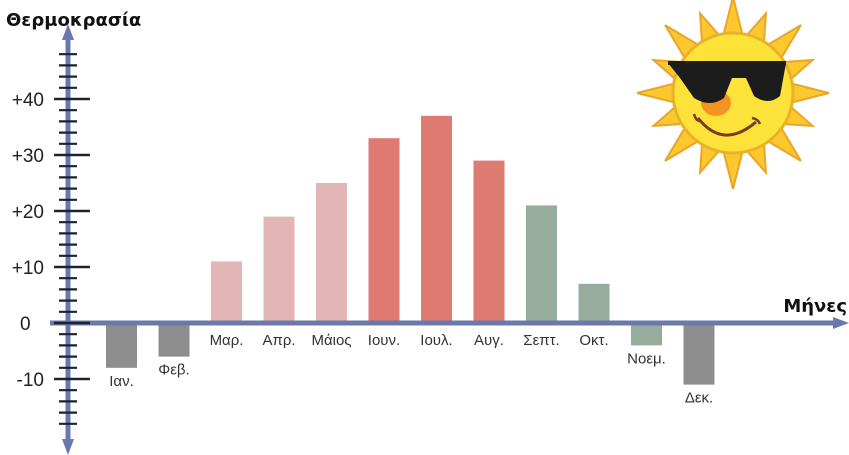 The height and width of the screenshot is (455, 849). I want to click on sun-smile-cheek-right, so click(756, 120).